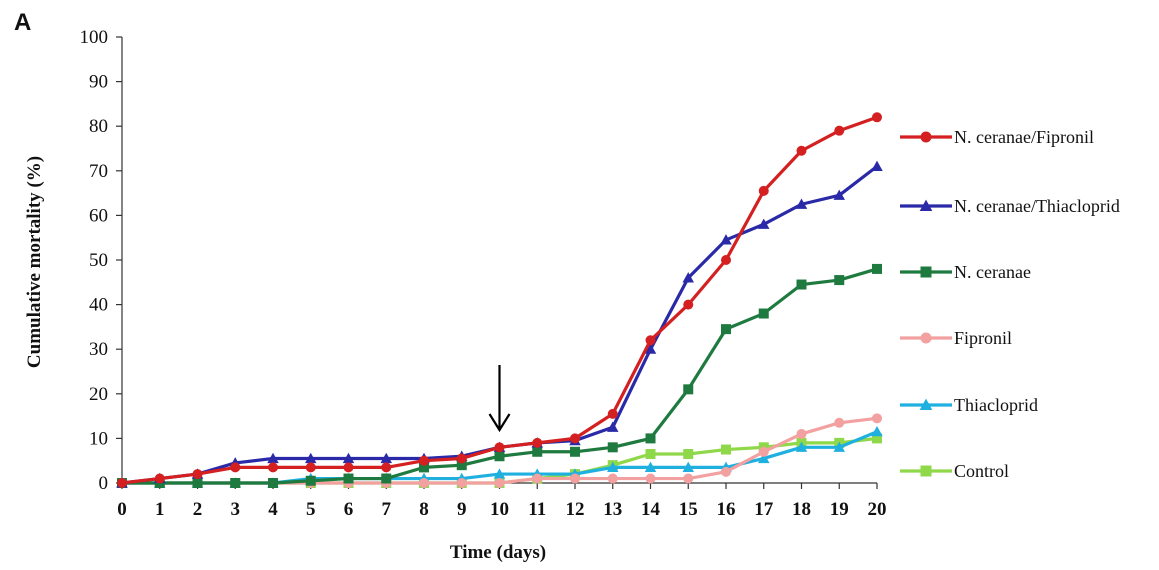  Describe the element at coordinates (98, 349) in the screenshot. I see `y-tick-label: 30` at that location.